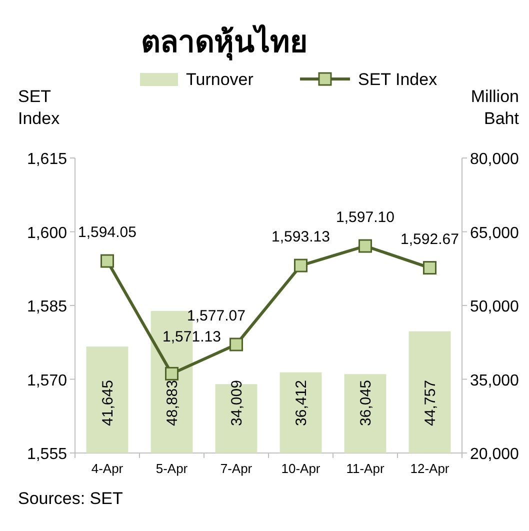  I want to click on y2-axis-title: Million Baht, so click(495, 107).